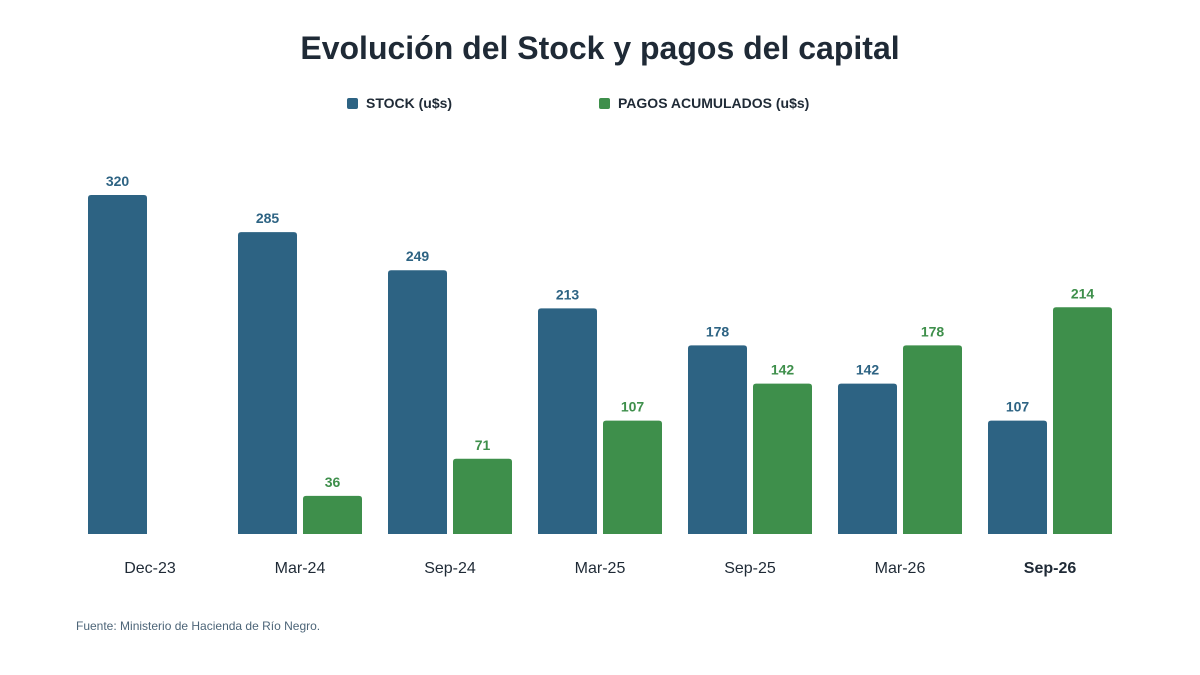 This screenshot has height=675, width=1200. What do you see at coordinates (600, 568) in the screenshot?
I see `x-tick-label-mar-25: Mar-25` at bounding box center [600, 568].